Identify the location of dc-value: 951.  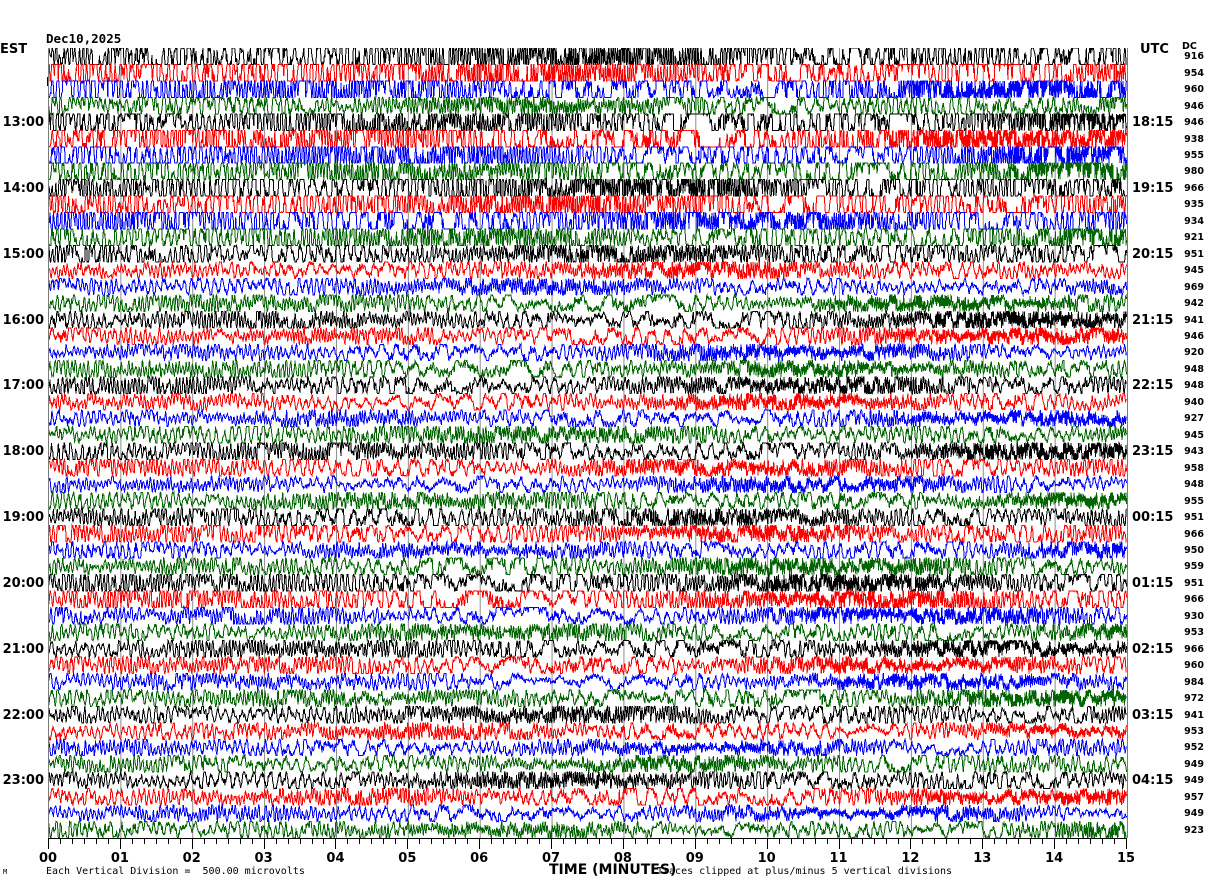
(1194, 254).